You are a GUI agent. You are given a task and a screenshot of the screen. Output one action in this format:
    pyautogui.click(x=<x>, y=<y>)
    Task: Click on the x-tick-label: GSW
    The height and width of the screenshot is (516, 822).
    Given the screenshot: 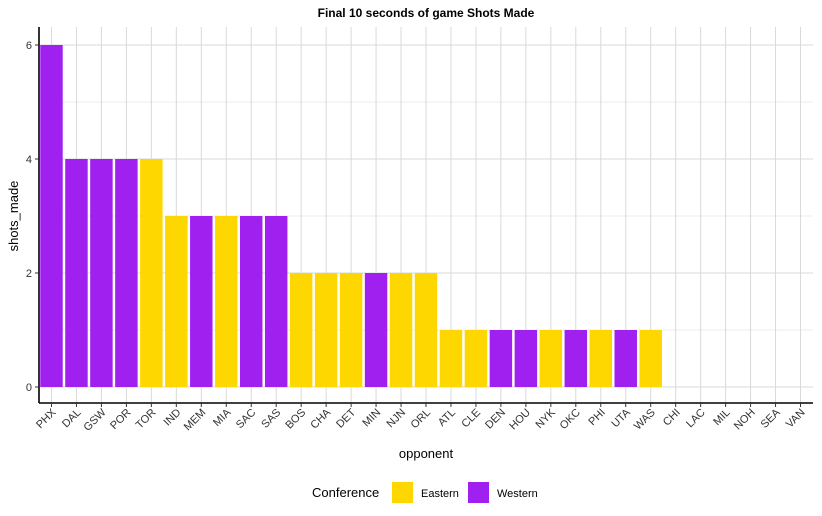 What is the action you would take?
    pyautogui.click(x=95, y=420)
    